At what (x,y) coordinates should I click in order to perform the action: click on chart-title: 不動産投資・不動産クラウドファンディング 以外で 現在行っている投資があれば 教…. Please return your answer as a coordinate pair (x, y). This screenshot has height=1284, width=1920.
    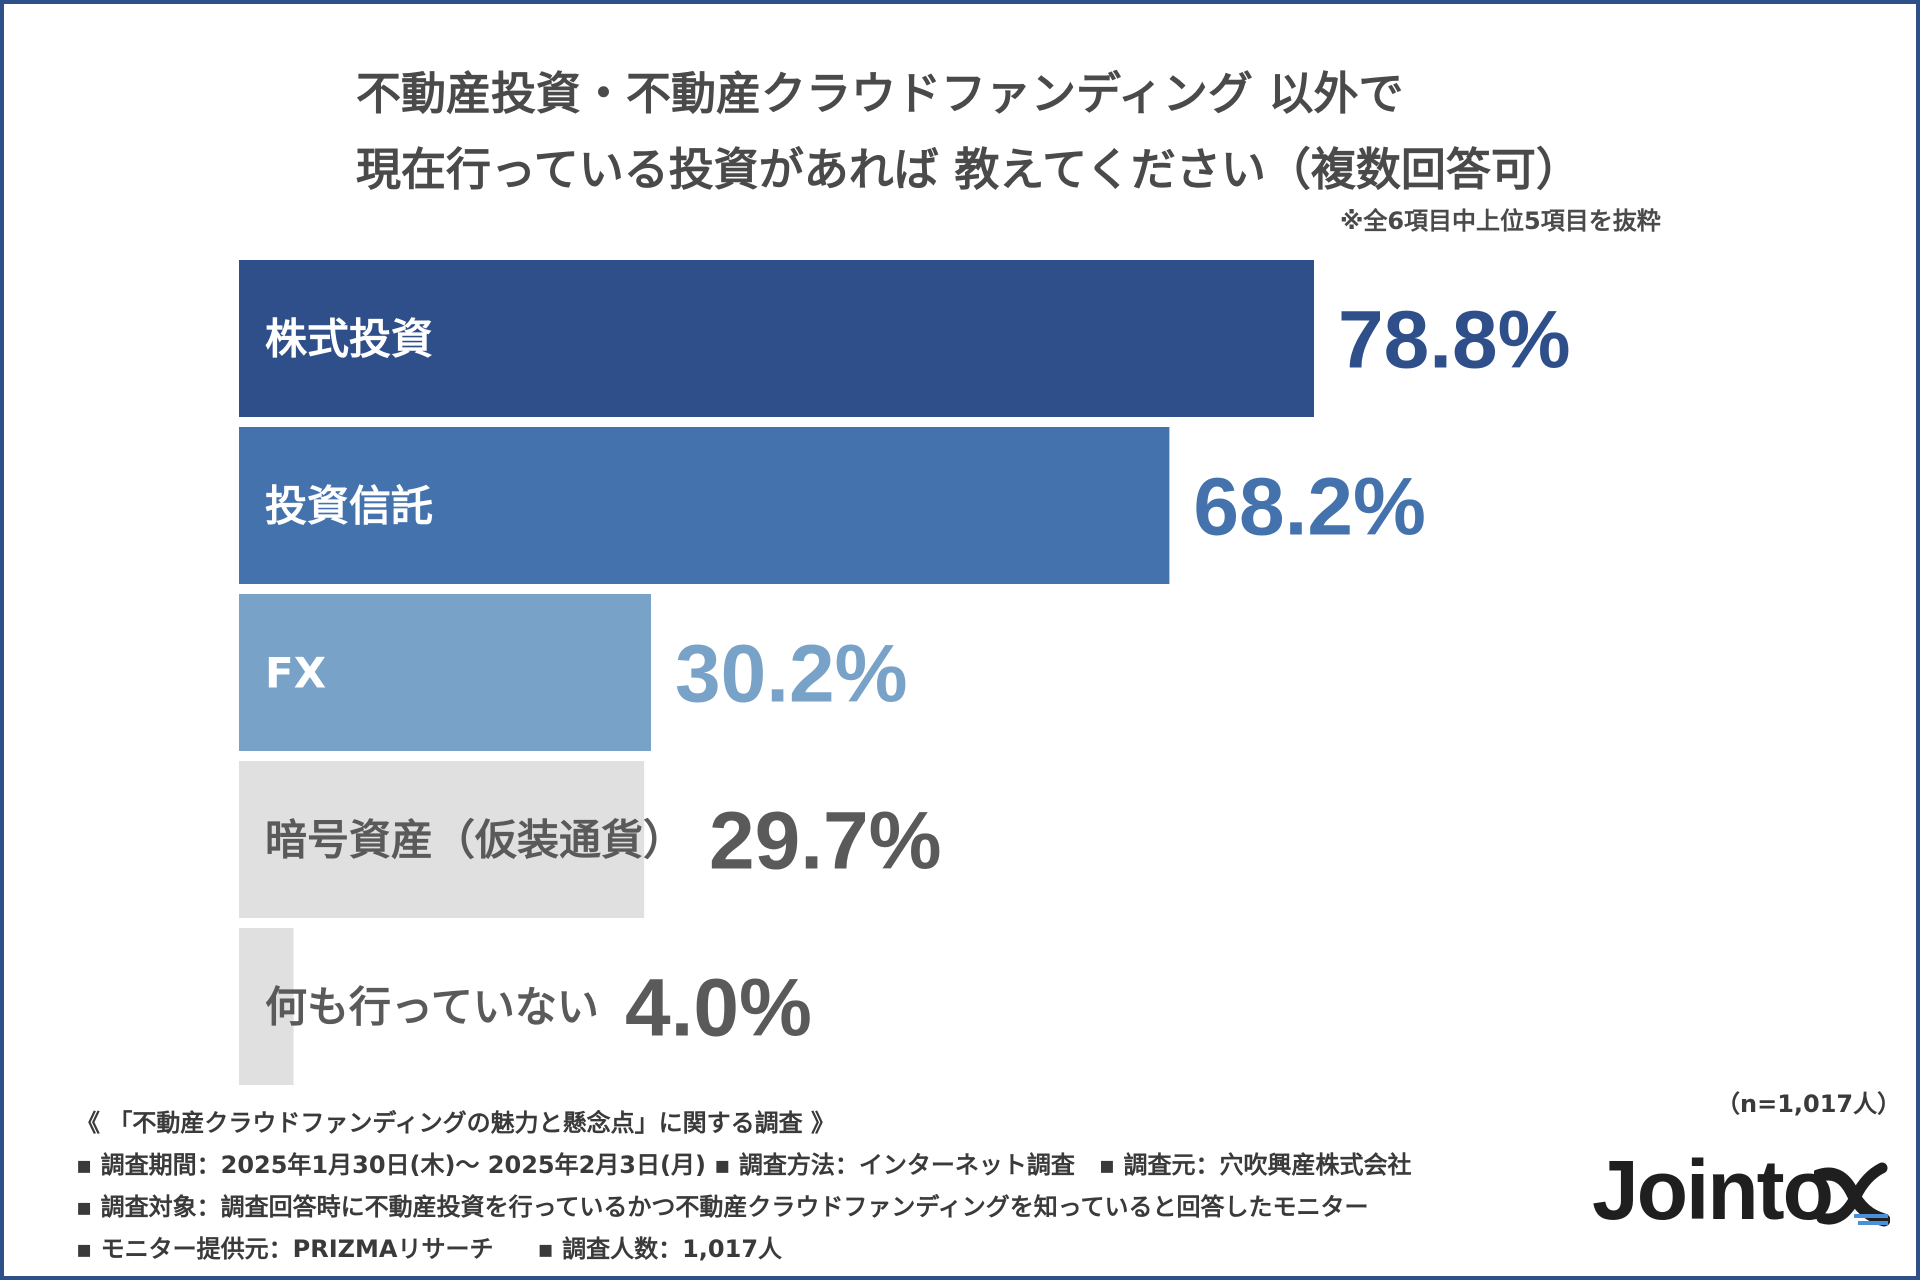
    Looking at the image, I should click on (968, 132).